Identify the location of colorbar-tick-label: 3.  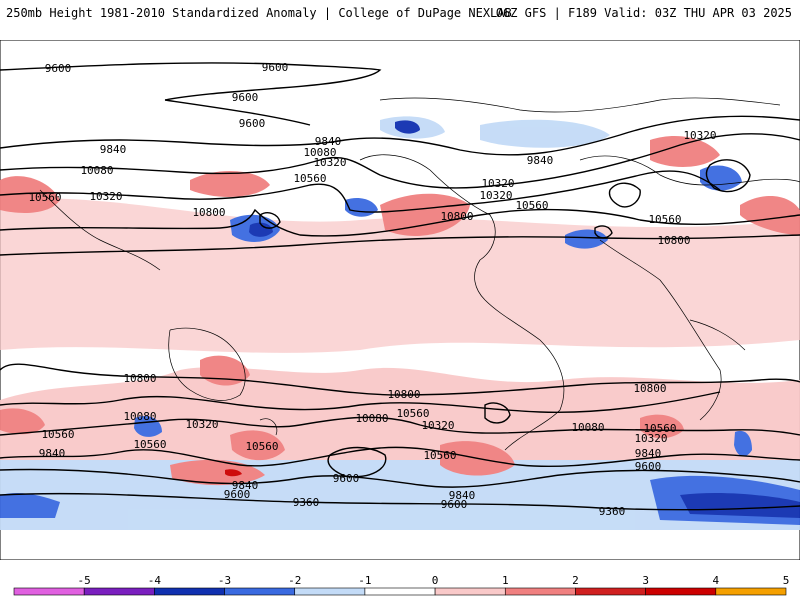
(645, 580).